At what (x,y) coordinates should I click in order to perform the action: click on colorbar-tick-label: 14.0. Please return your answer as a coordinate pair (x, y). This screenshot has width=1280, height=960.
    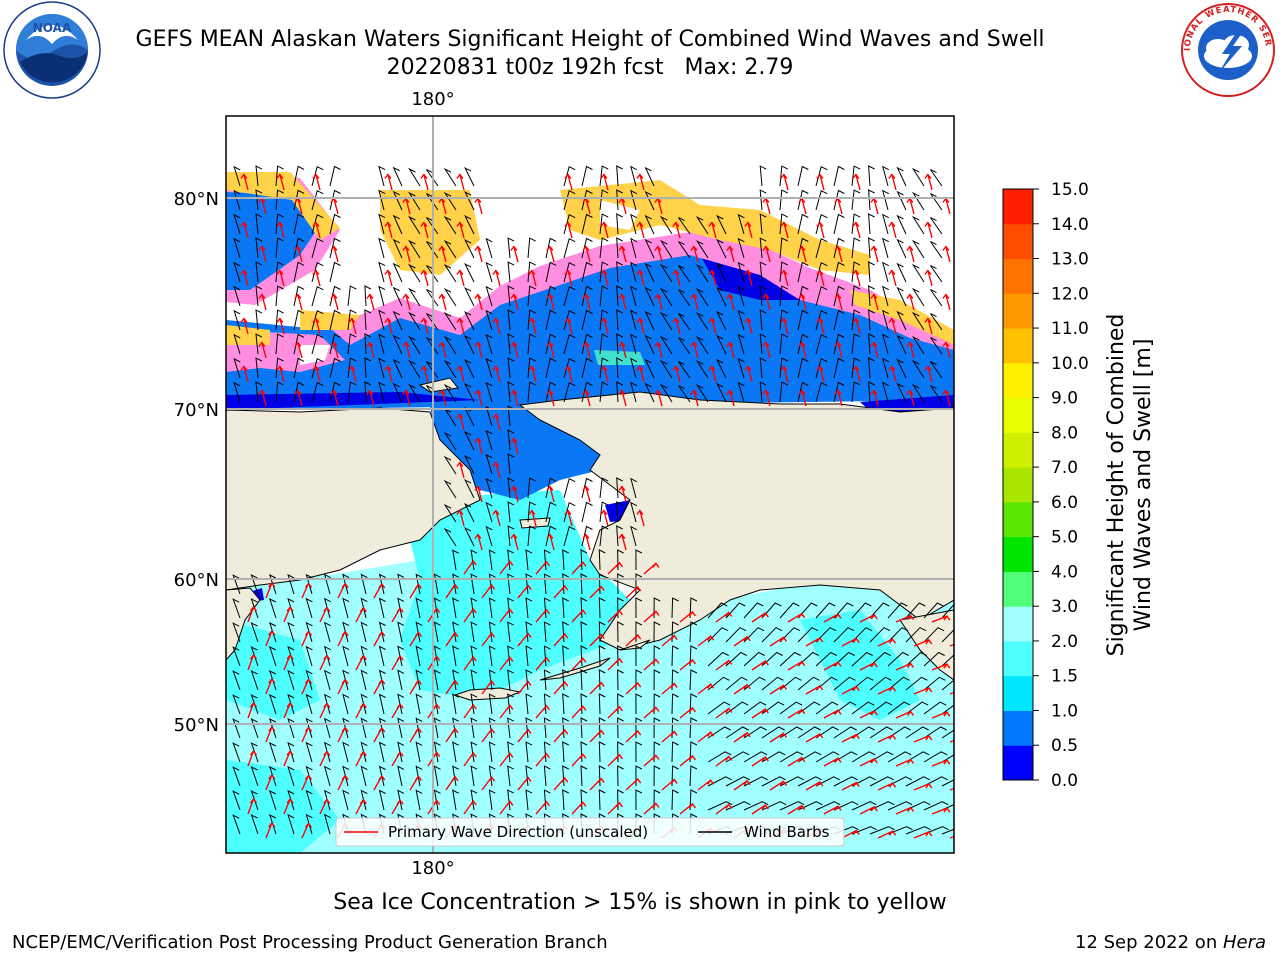
    Looking at the image, I should click on (1070, 225).